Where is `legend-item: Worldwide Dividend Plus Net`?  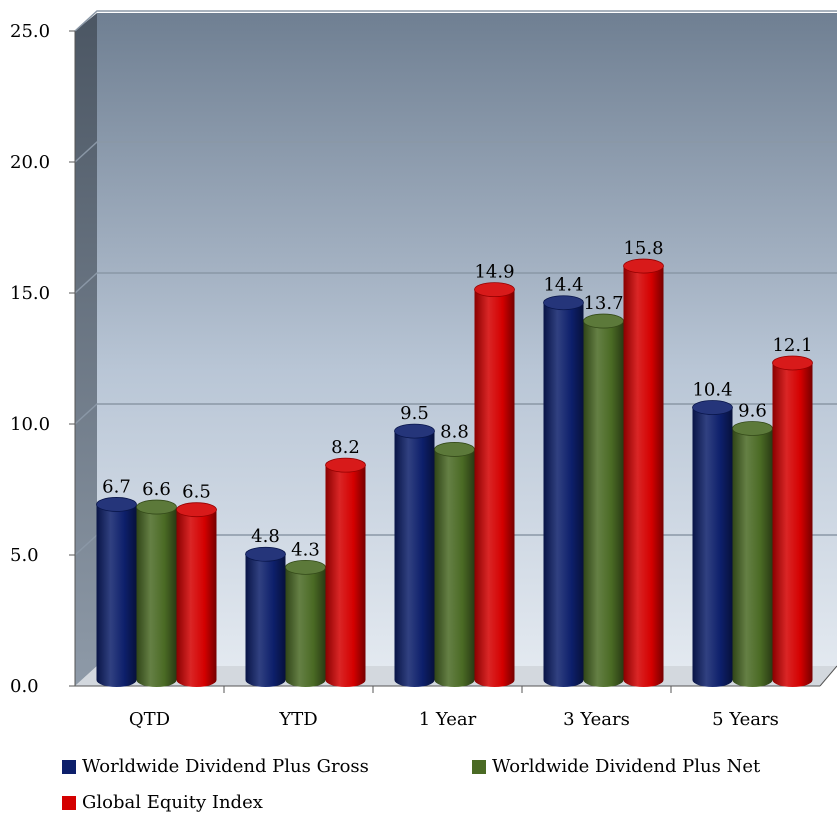
legend-item: Worldwide Dividend Plus Net is located at coordinates (616, 766).